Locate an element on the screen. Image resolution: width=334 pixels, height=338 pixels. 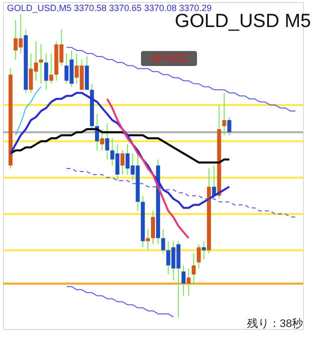
chart-title: GOLD_USD M5 is located at coordinates (242, 21).